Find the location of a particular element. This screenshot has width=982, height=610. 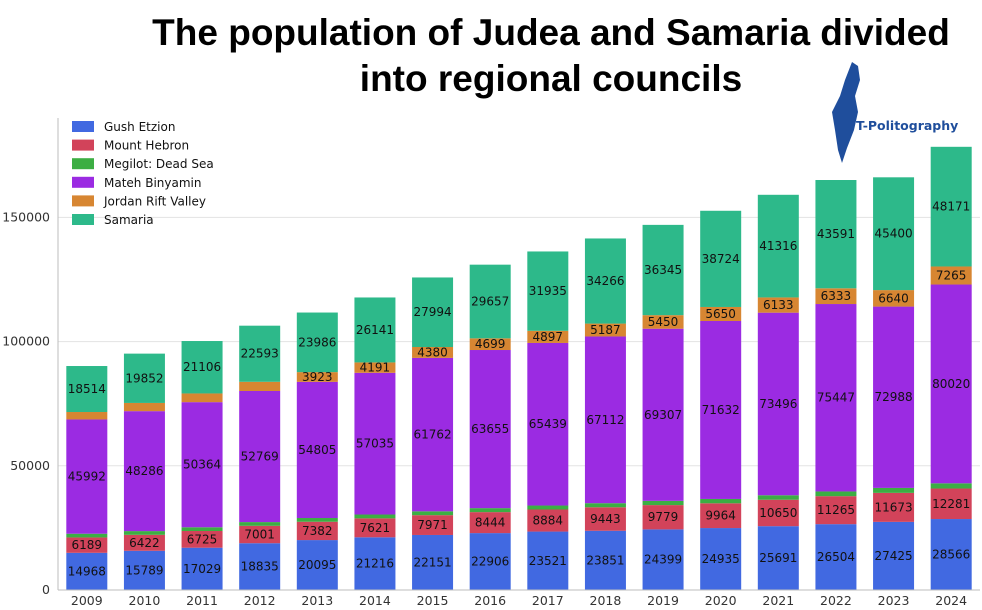

legend-label: Jordan Rift Valley is located at coordinates (154, 201).